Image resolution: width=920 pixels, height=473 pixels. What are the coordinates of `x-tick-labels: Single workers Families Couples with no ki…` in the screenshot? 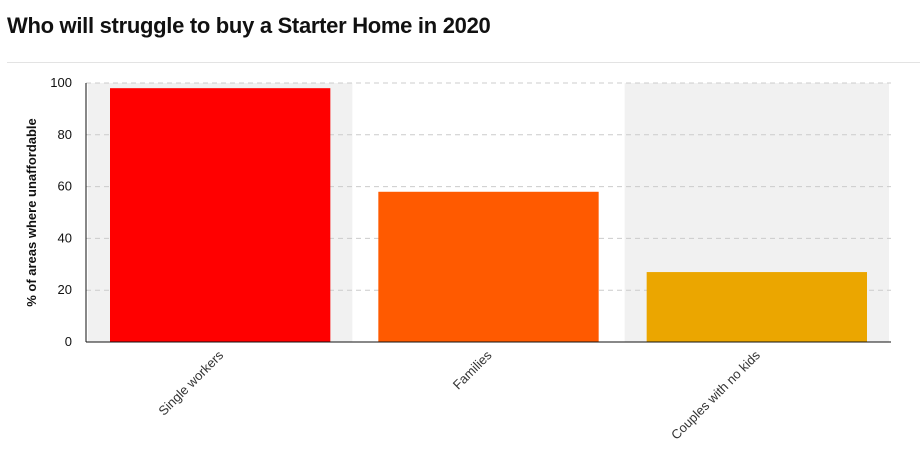 It's located at (459, 394).